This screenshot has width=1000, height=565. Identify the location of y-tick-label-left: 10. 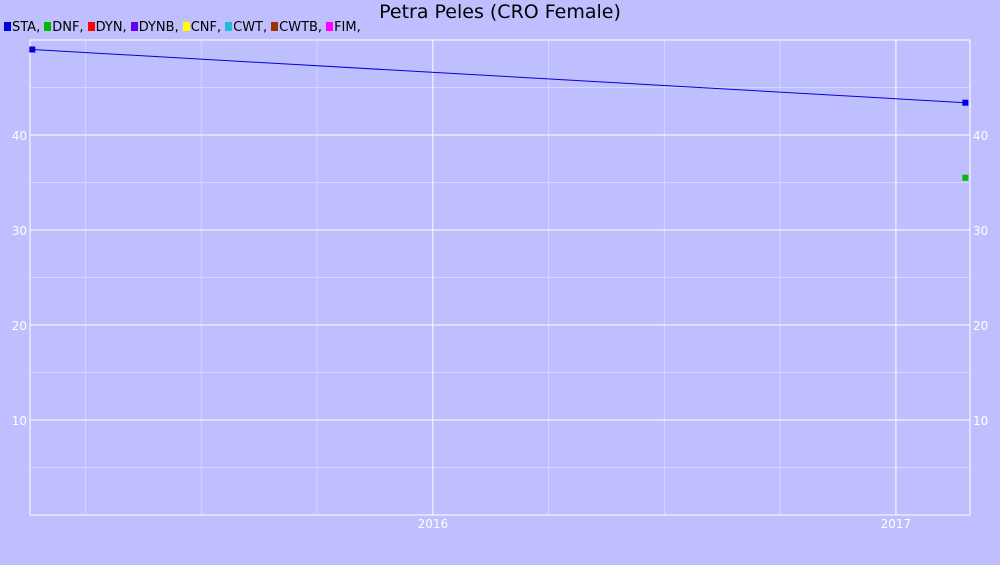
(19, 421).